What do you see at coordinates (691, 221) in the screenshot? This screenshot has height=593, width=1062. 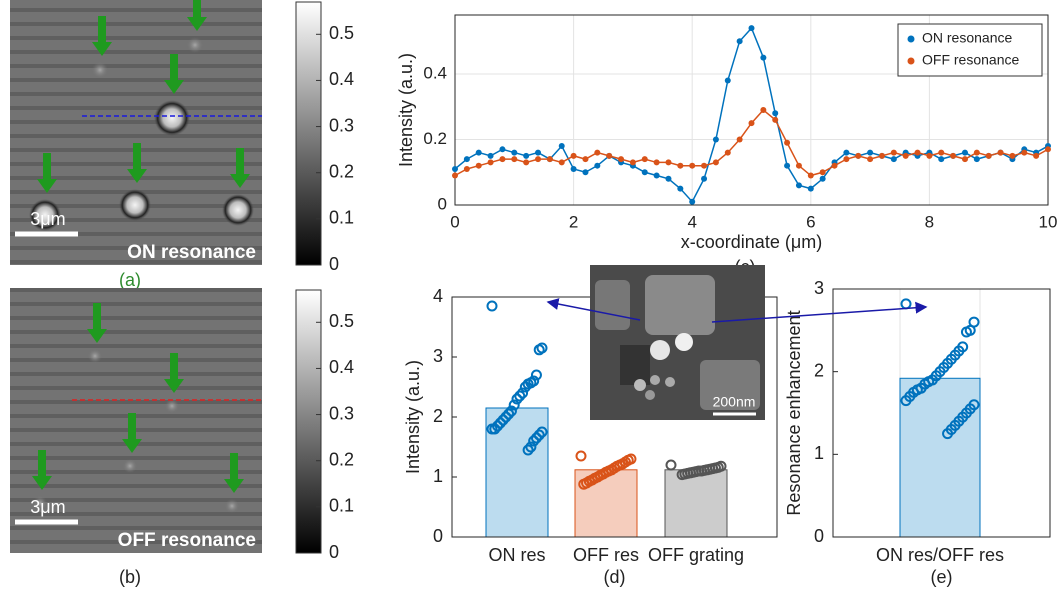 I see `x-tick-label: 4` at bounding box center [691, 221].